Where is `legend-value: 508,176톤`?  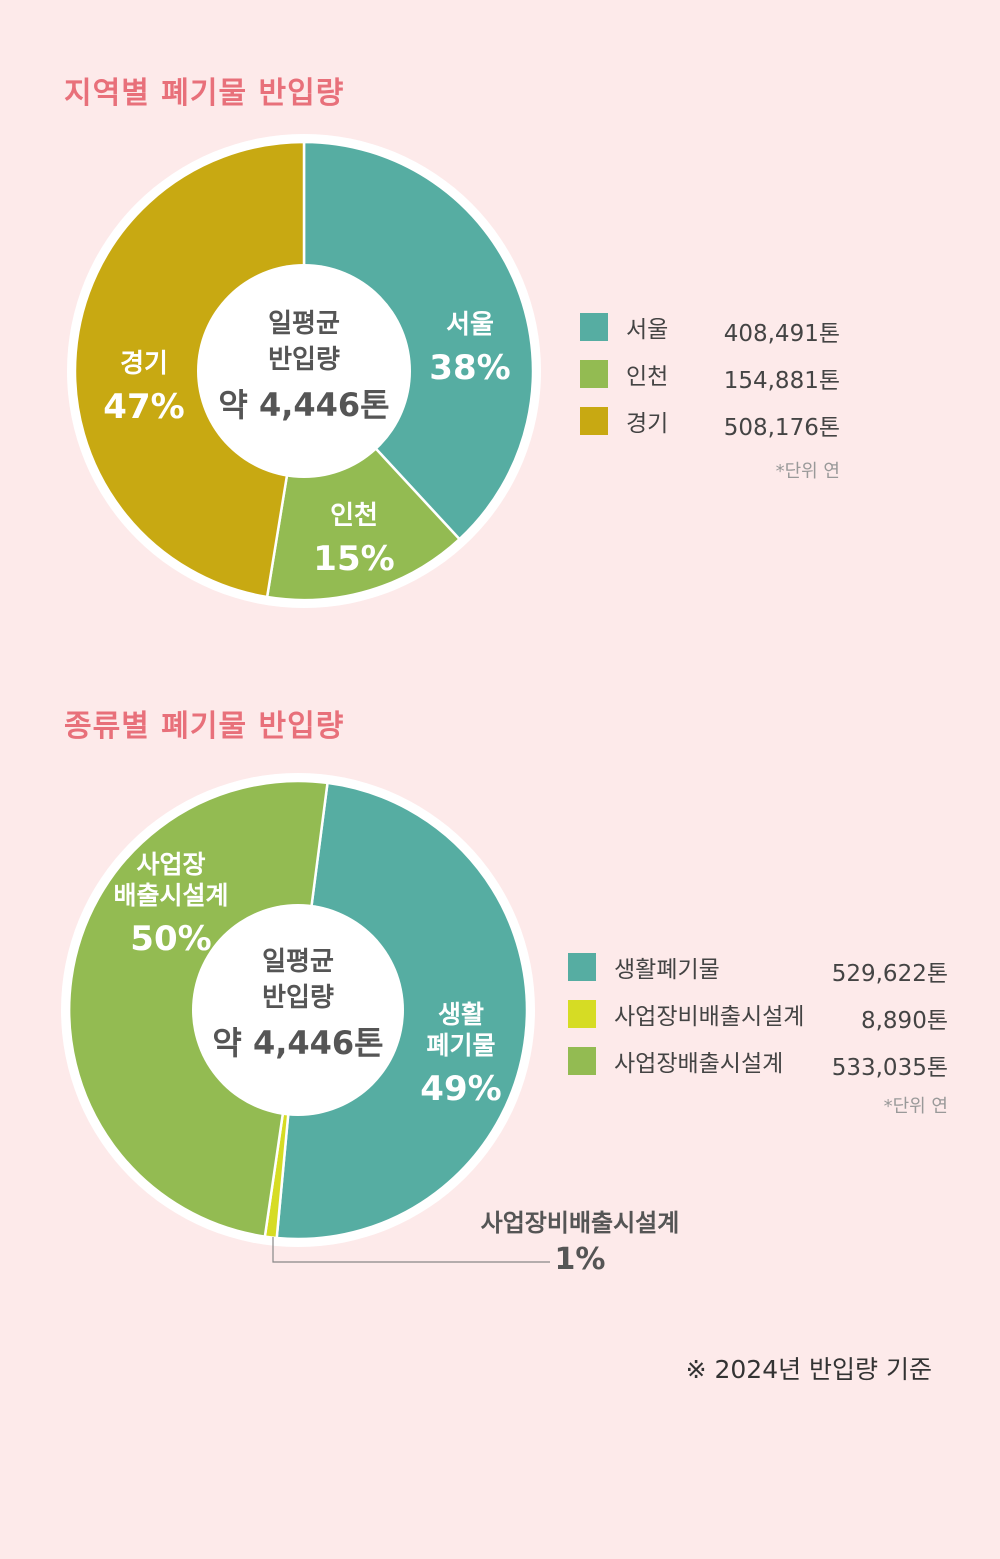
legend-value: 508,176톤 is located at coordinates (781, 428).